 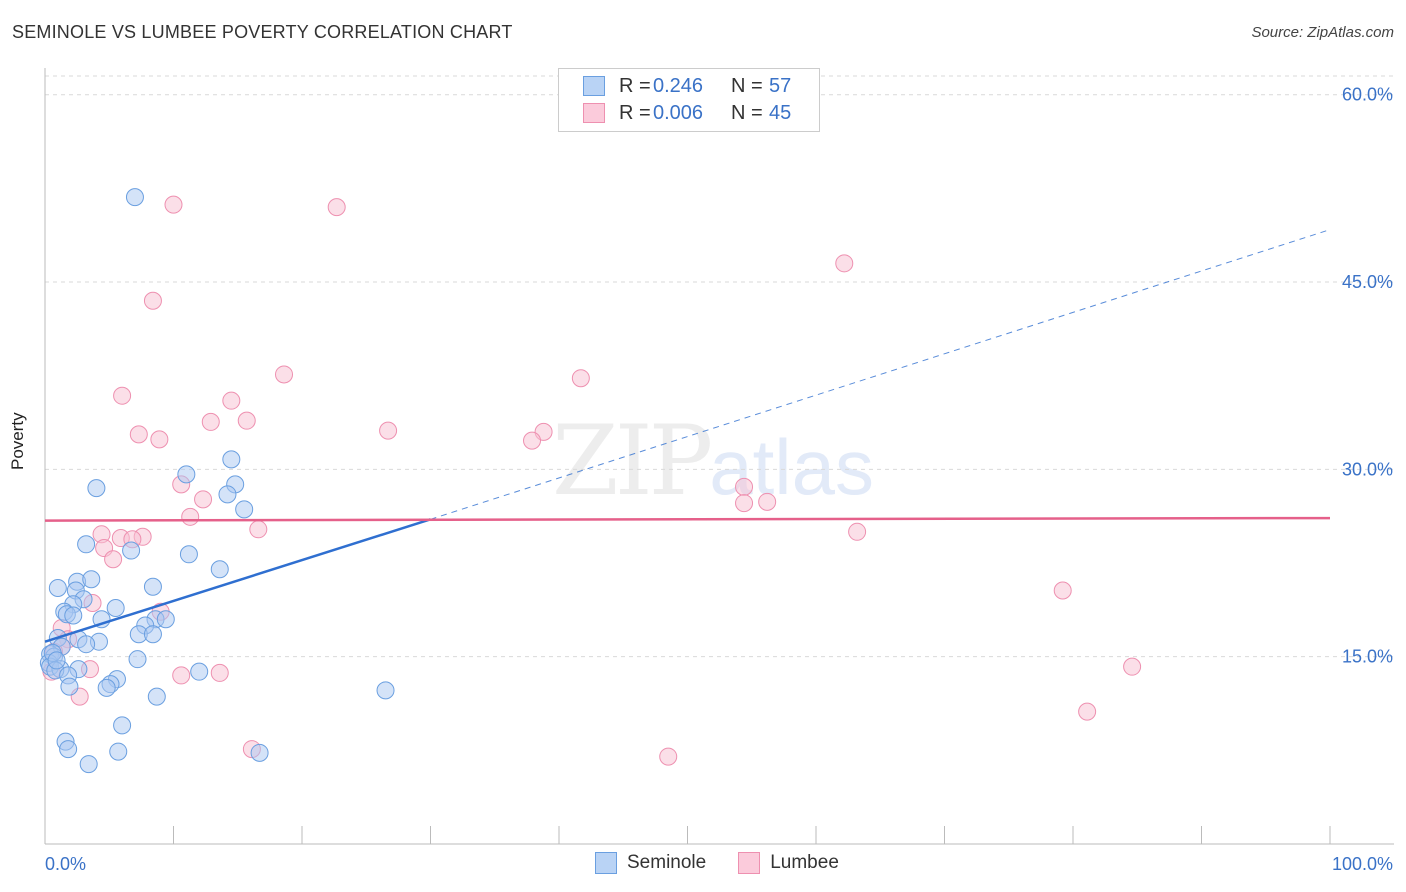 What do you see at coordinates (1322, 32) in the screenshot?
I see `source-label: Source: ZipAtlas.com` at bounding box center [1322, 32].